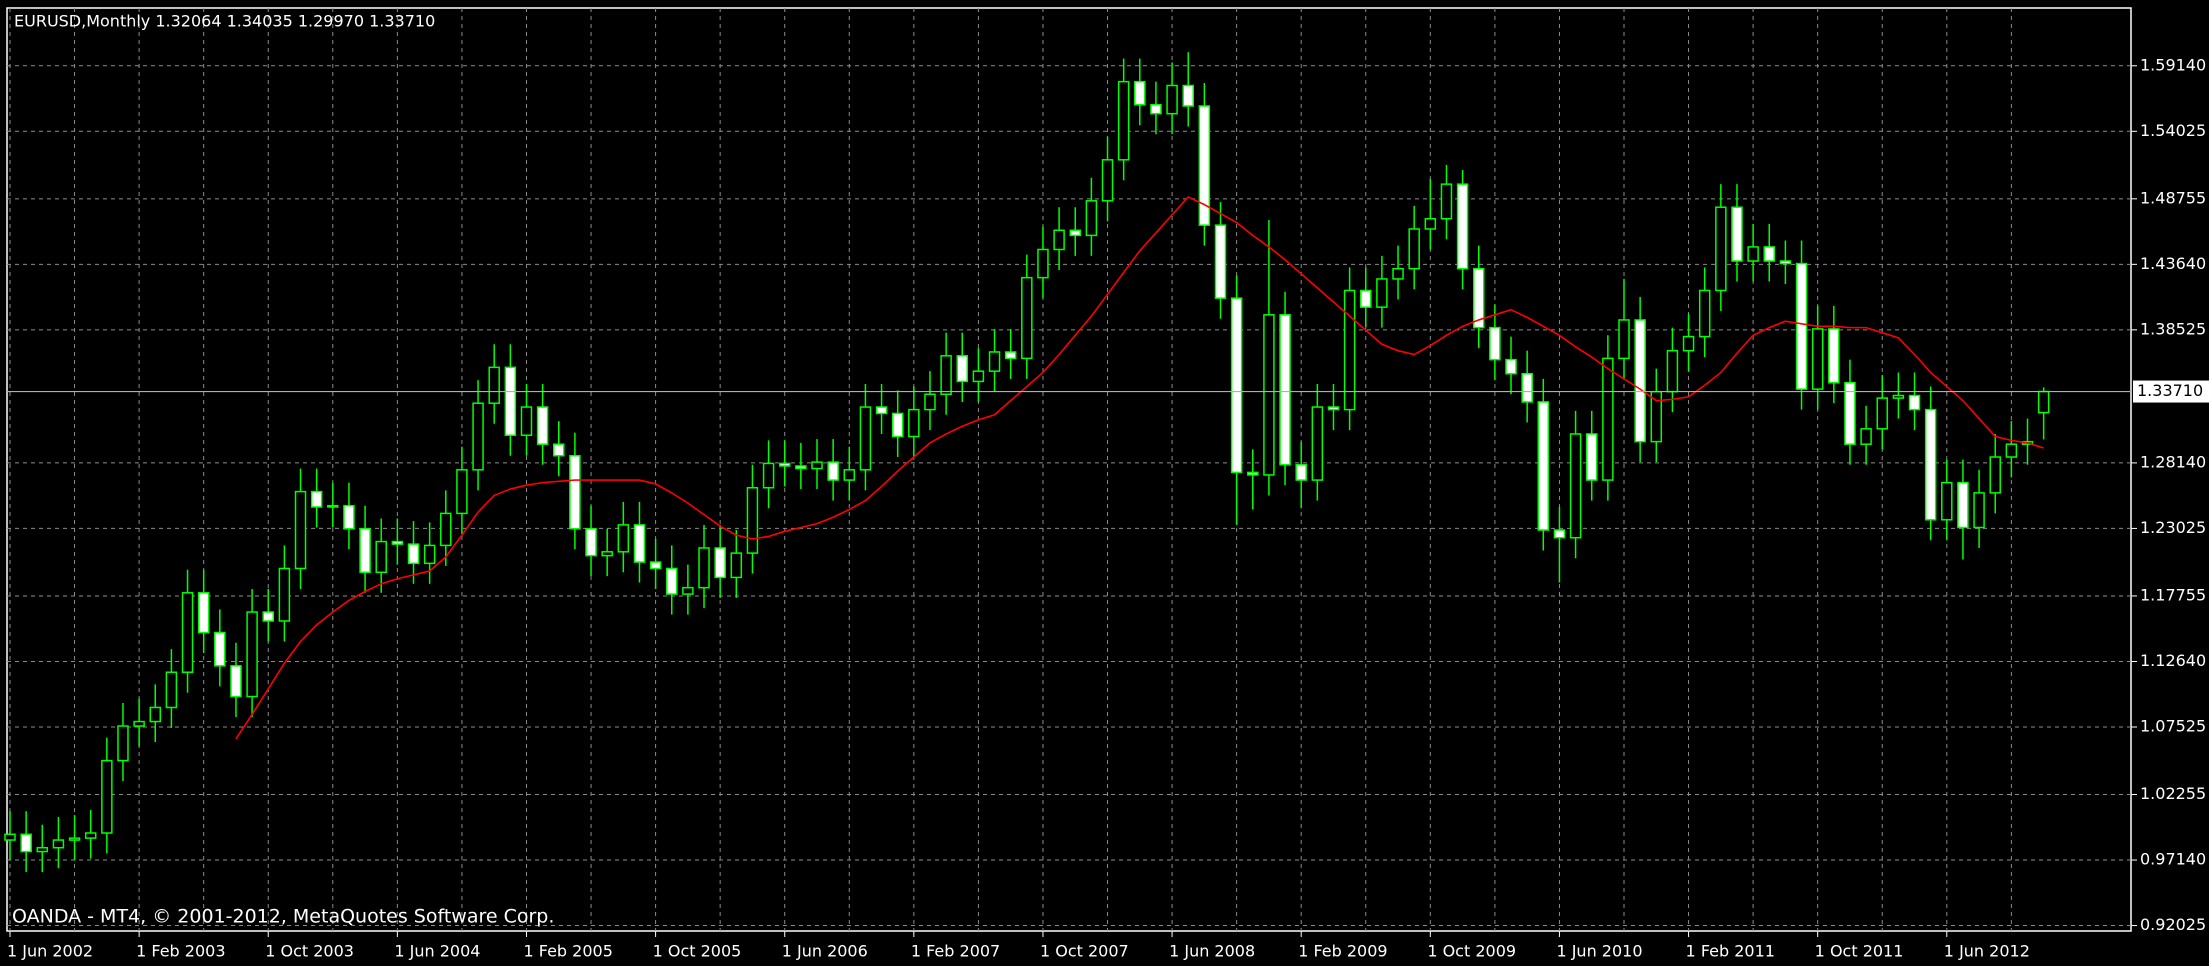 The image size is (2209, 966). Describe the element at coordinates (1859, 951) in the screenshot. I see `x-tick-label: 1 Oct 2011` at that location.